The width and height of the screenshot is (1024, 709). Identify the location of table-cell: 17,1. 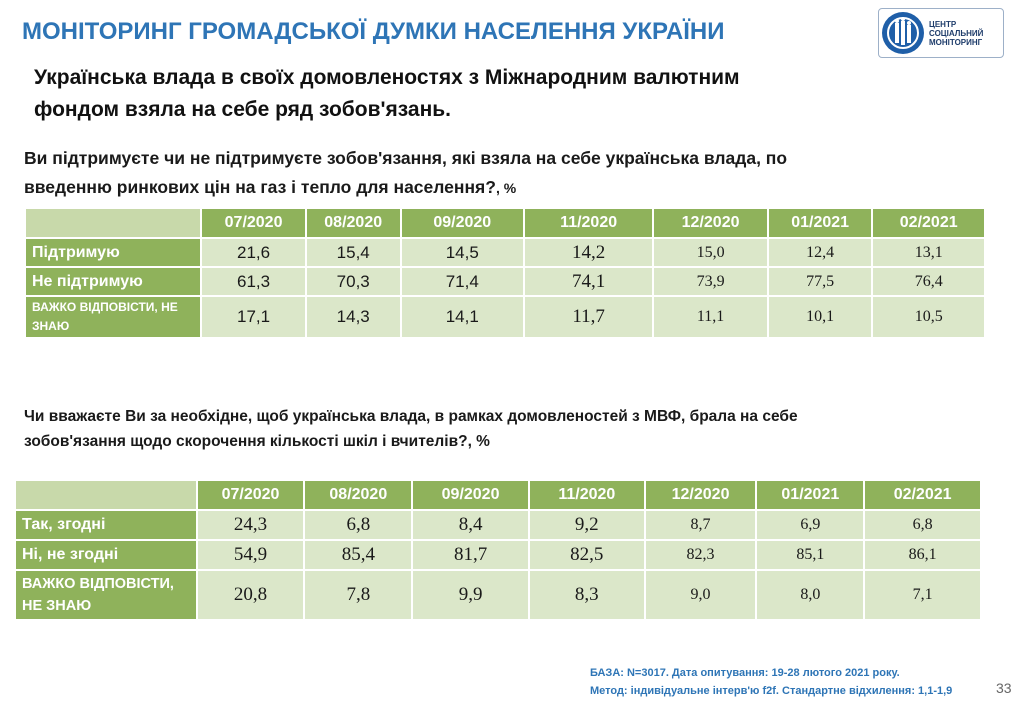
(253, 317).